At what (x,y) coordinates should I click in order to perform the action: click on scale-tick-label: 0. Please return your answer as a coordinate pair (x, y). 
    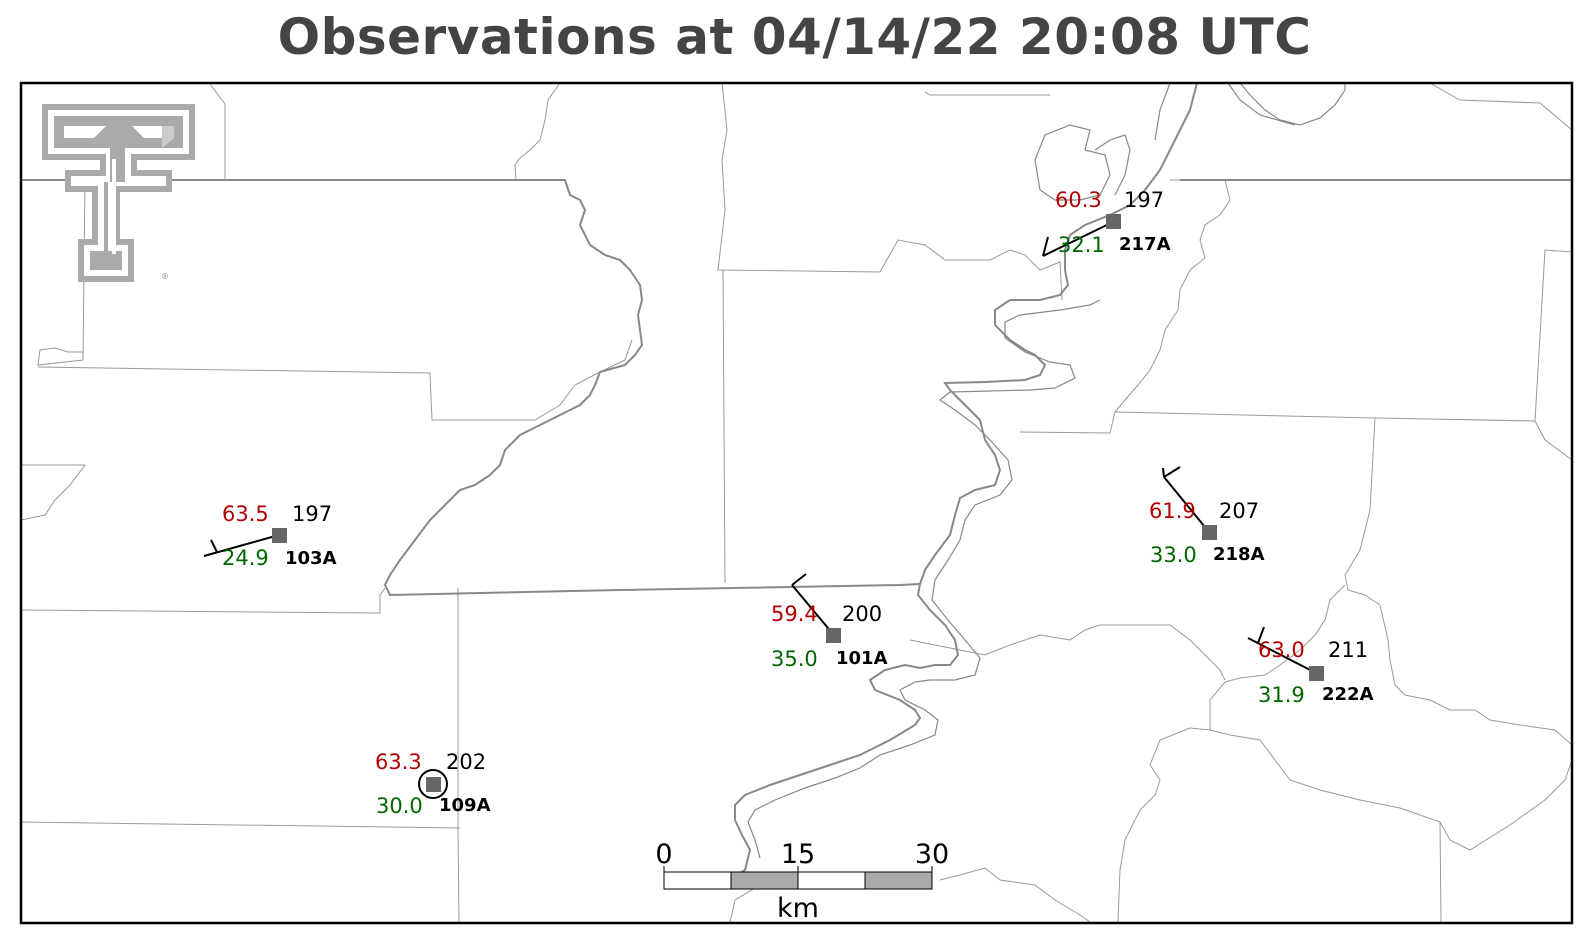
    Looking at the image, I should click on (663, 854).